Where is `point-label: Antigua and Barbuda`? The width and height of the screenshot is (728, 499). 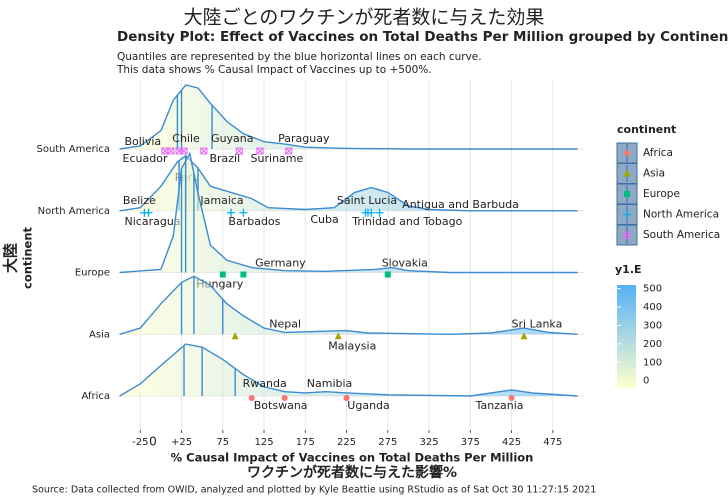 point-label: Antigua and Barbuda is located at coordinates (460, 204).